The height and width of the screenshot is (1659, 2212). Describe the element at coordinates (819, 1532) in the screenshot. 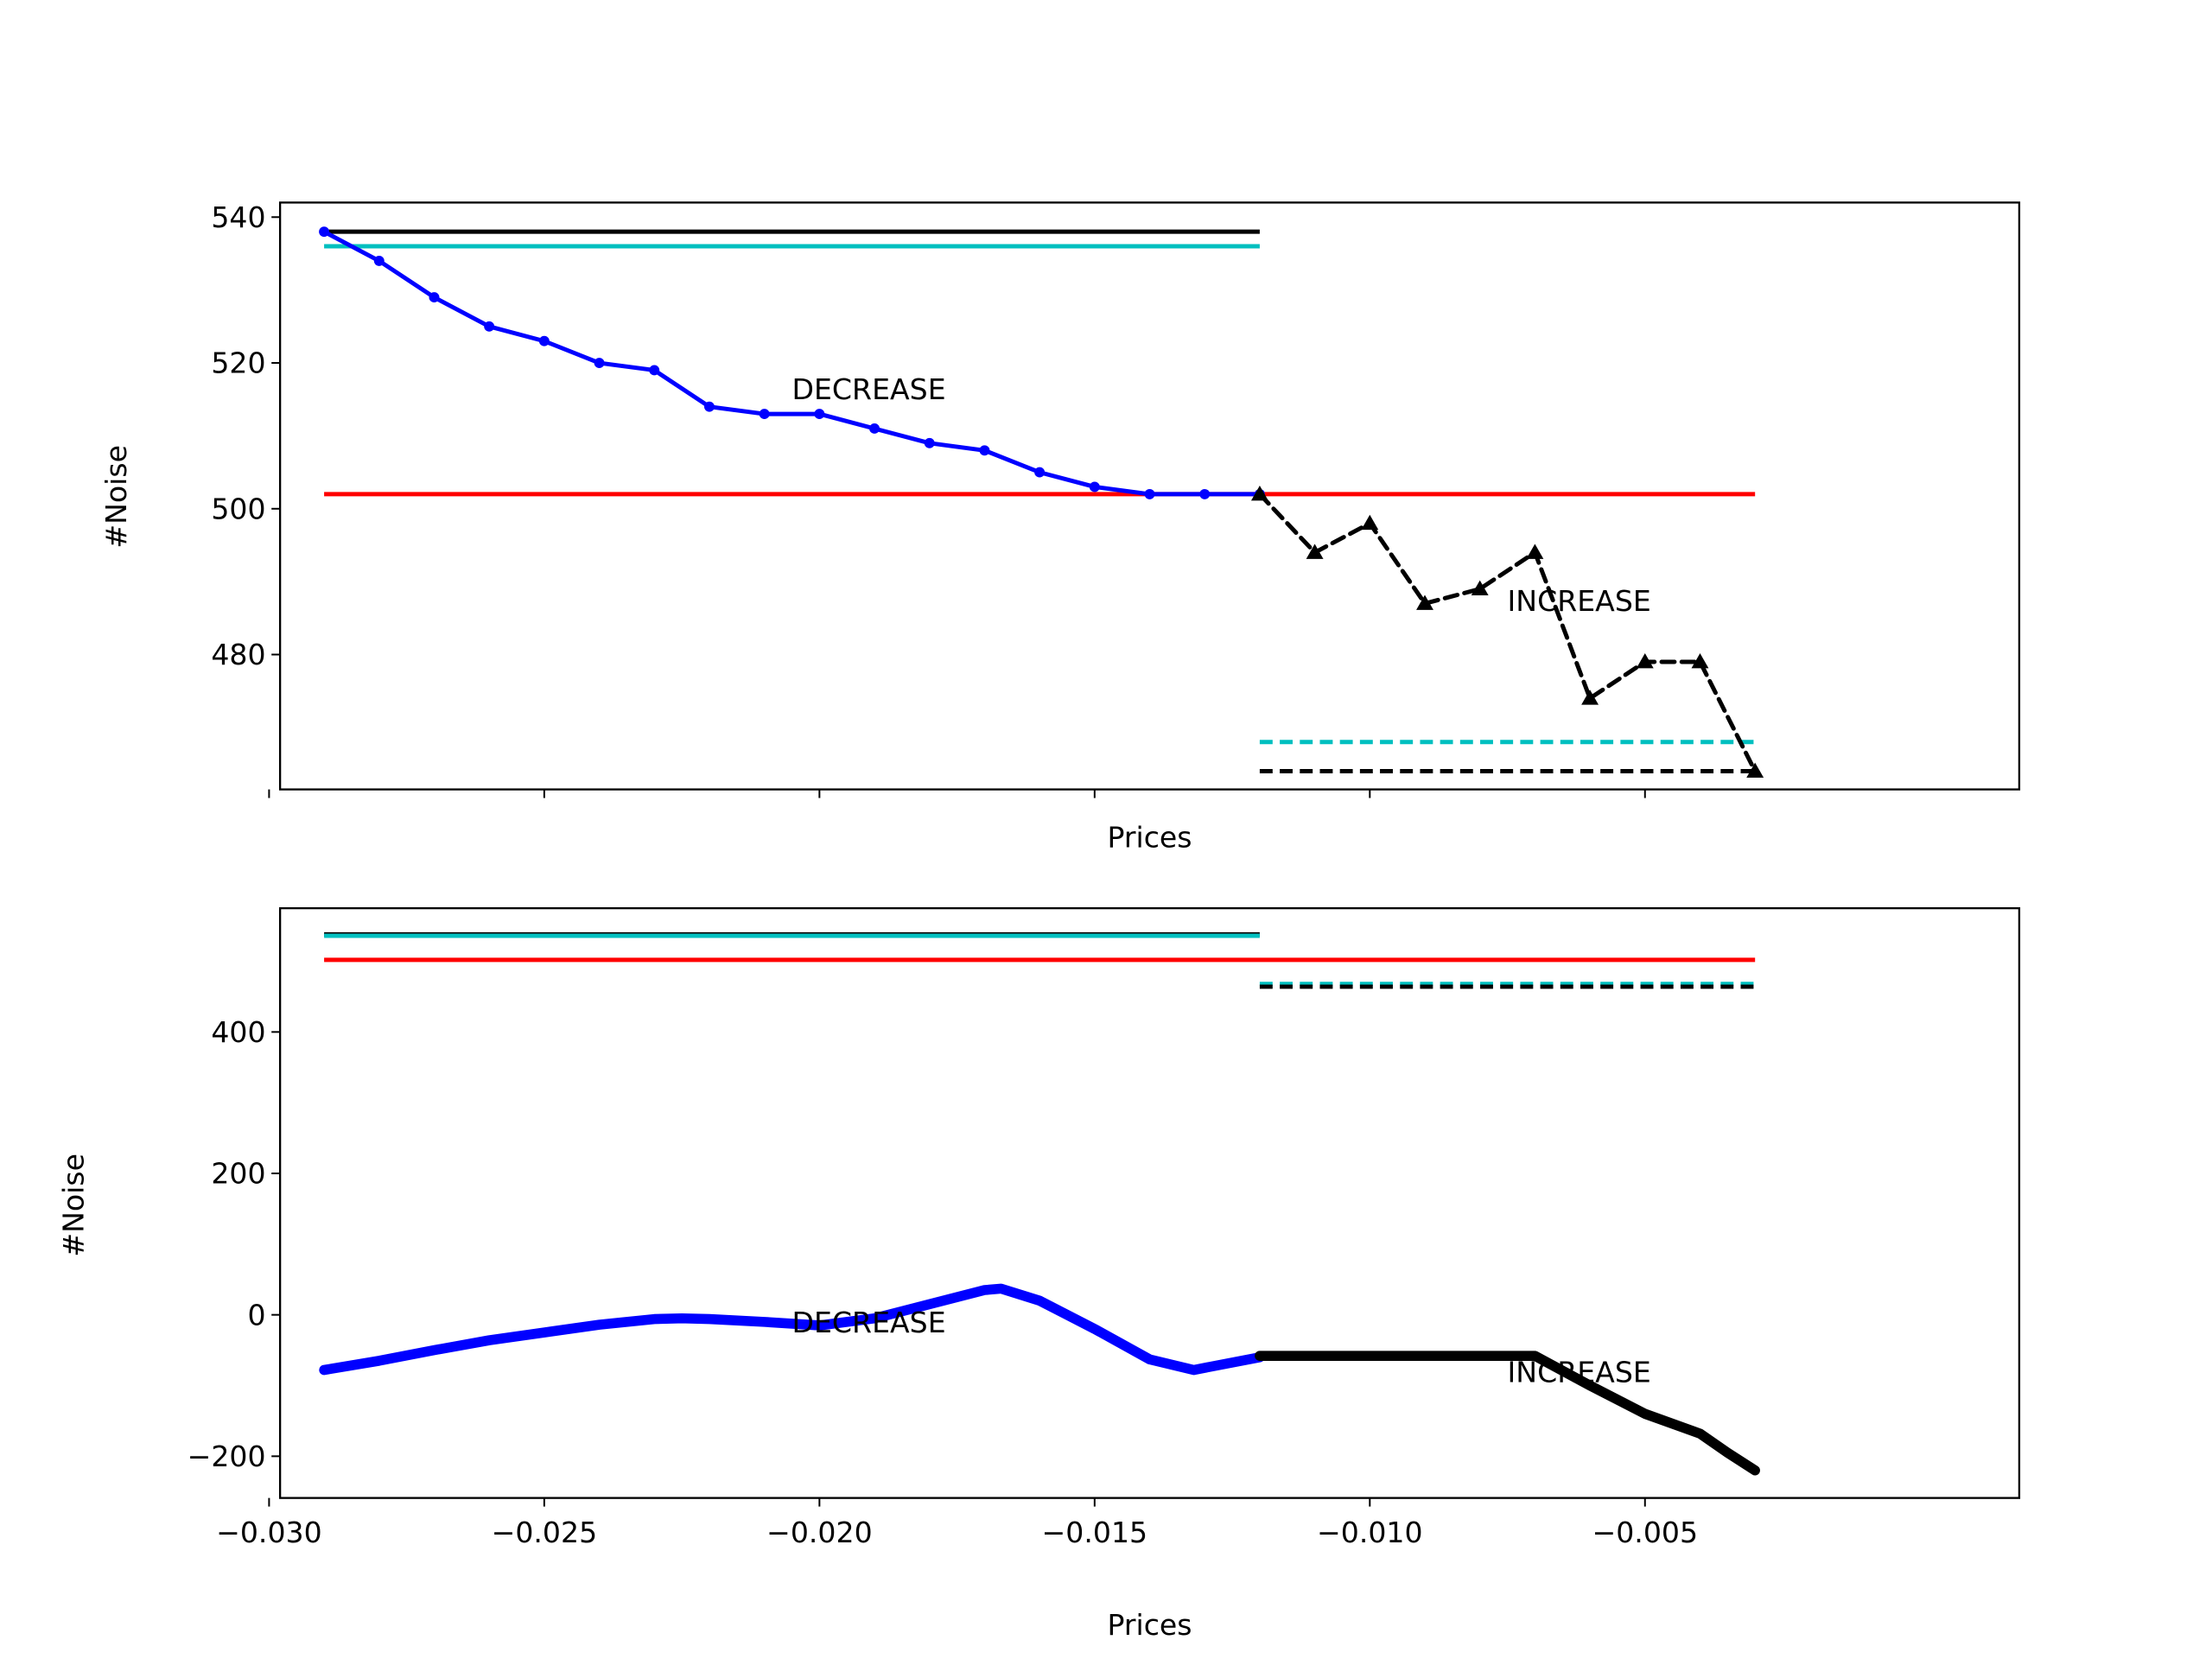

I see `bottom-plot-xtick-label: −0.020` at that location.